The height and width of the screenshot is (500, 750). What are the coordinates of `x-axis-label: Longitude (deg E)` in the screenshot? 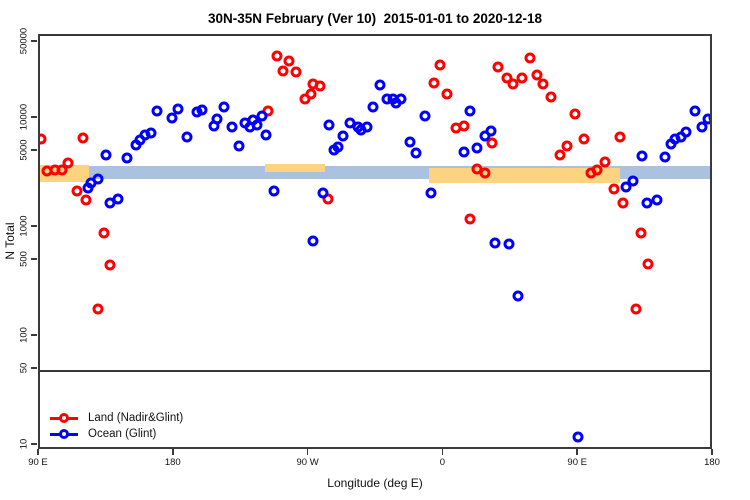 It's located at (375, 483).